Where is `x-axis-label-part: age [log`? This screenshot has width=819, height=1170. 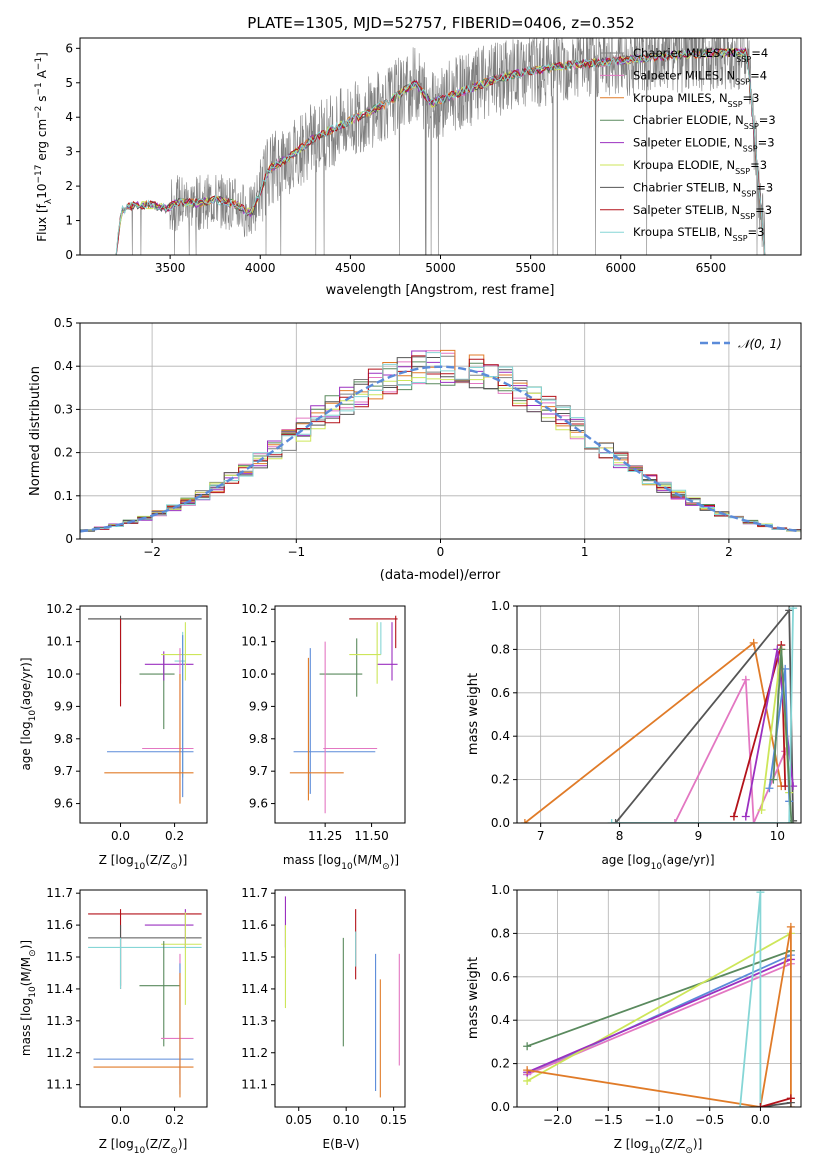
x-axis-label-part: age [log is located at coordinates (625, 860).